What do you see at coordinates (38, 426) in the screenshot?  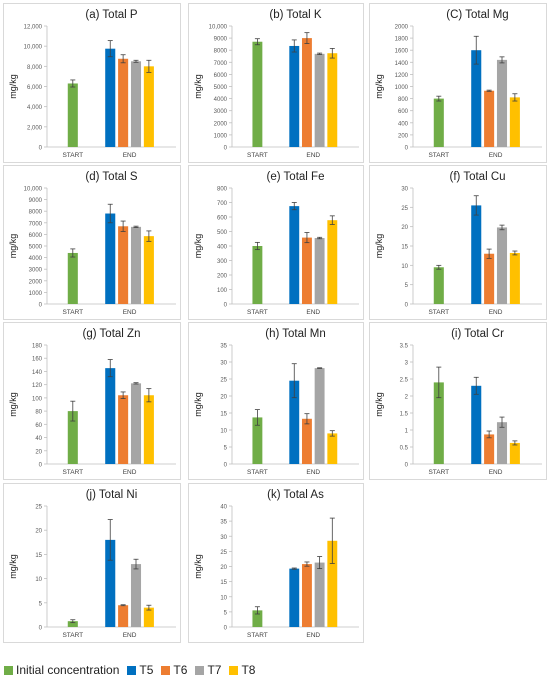 I see `y-tick-label: 60` at bounding box center [38, 426].